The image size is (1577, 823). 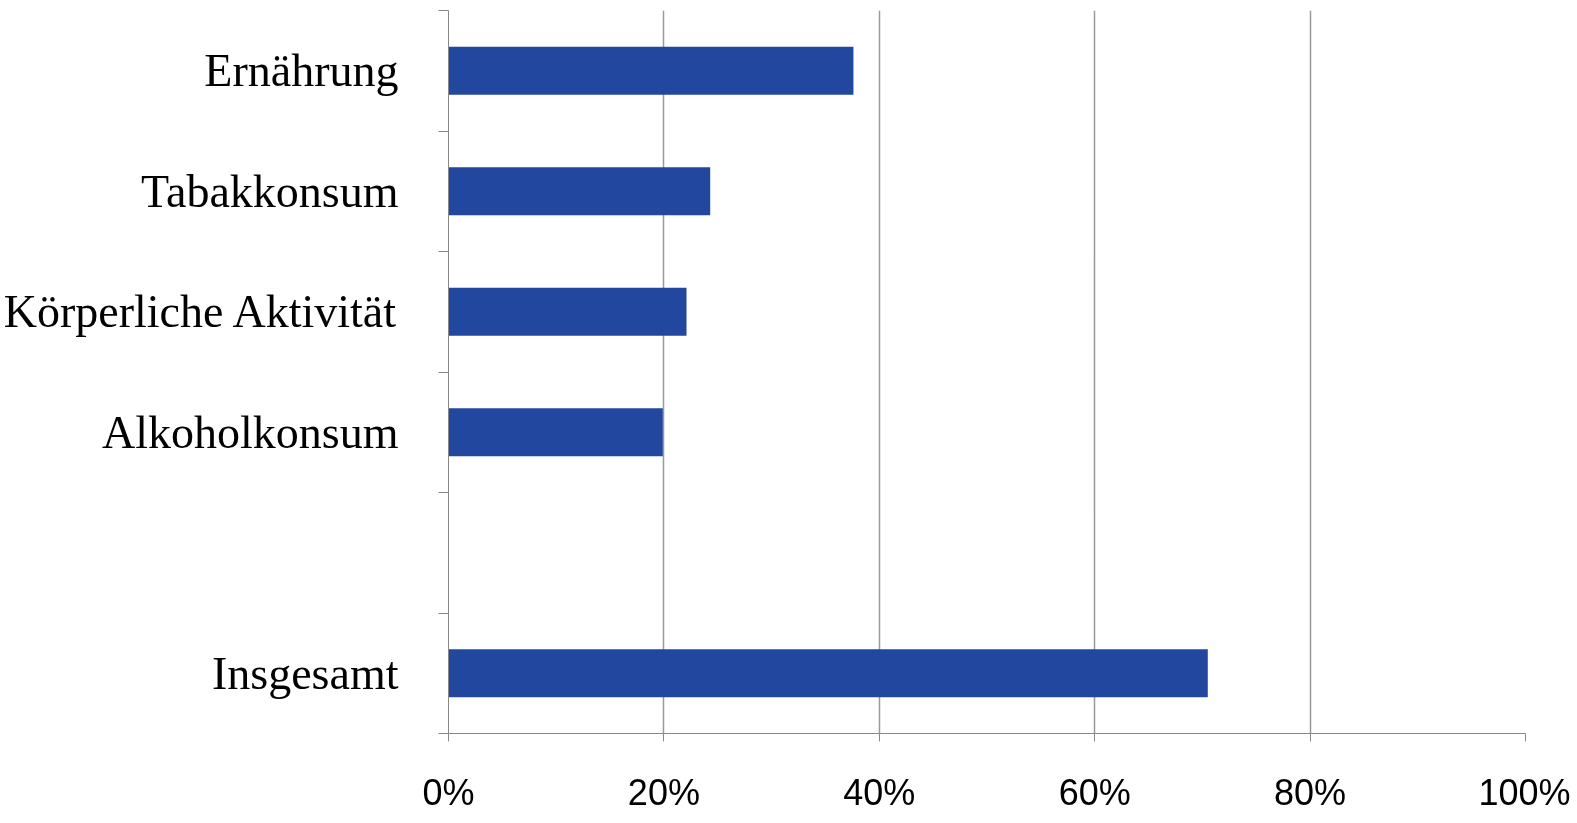 What do you see at coordinates (1310, 792) in the screenshot?
I see `x-tick-label: 80%` at bounding box center [1310, 792].